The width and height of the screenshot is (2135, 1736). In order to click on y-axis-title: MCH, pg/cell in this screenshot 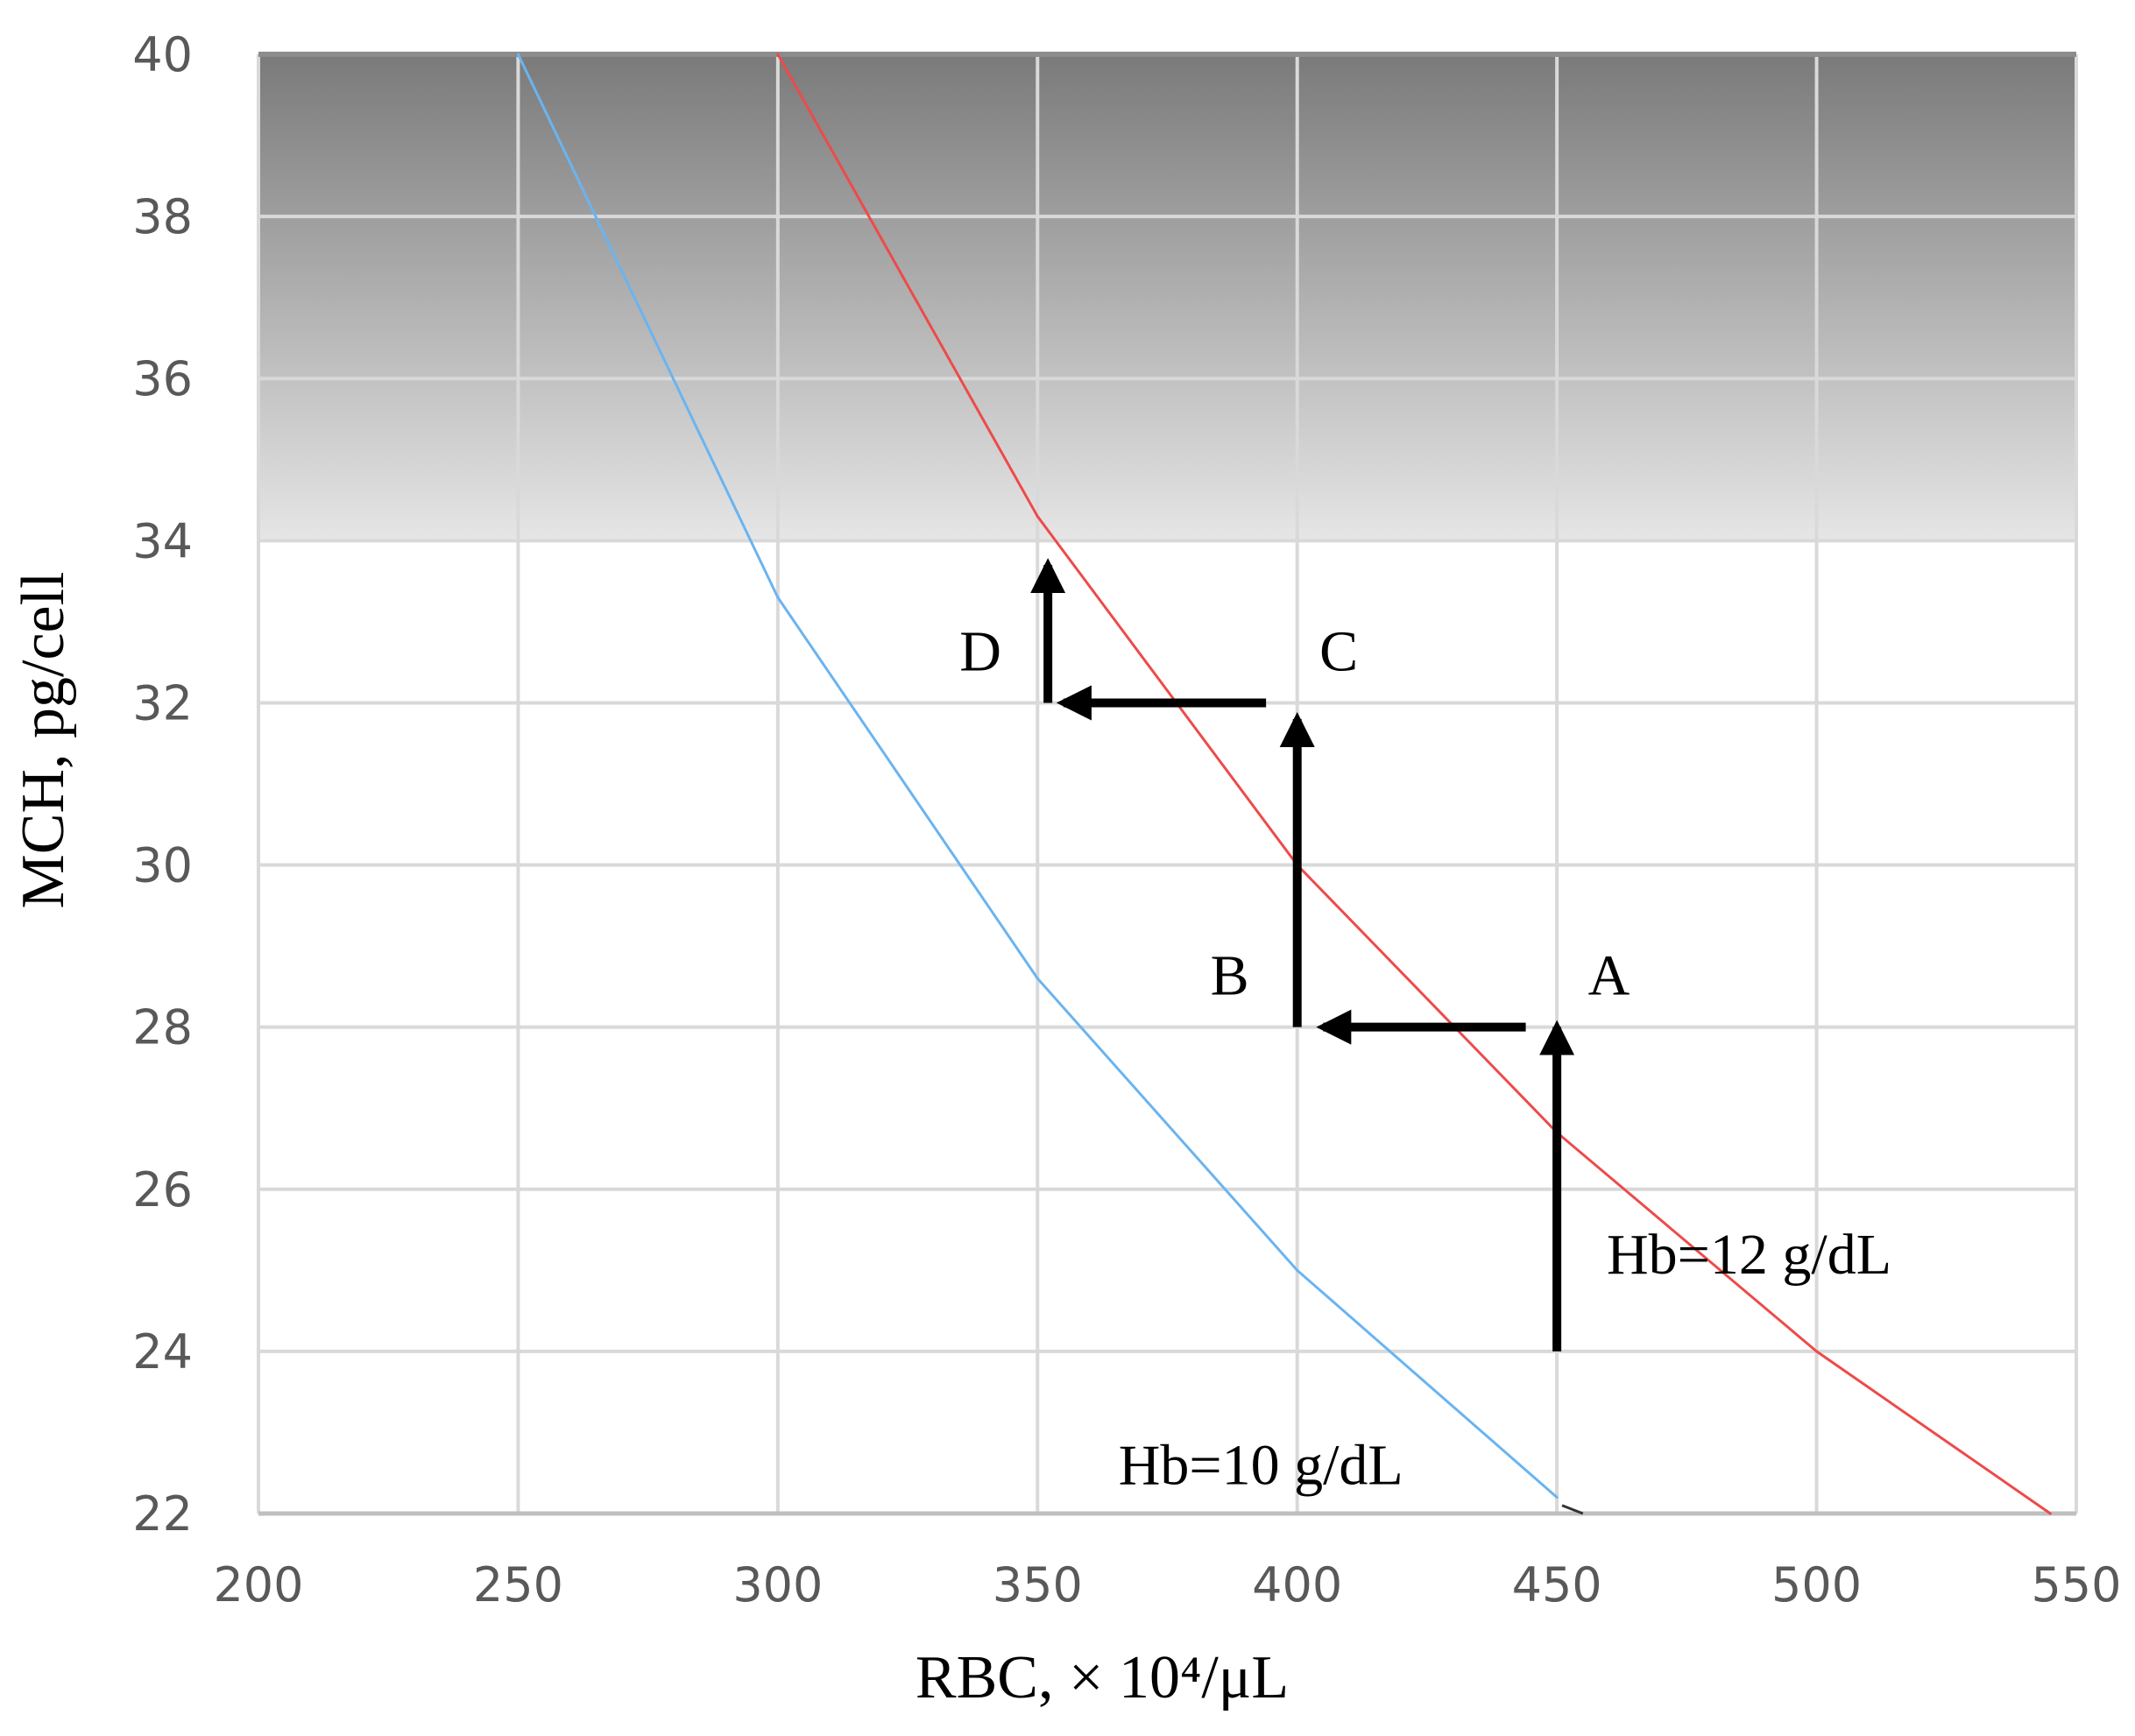, I will do `click(43, 740)`.